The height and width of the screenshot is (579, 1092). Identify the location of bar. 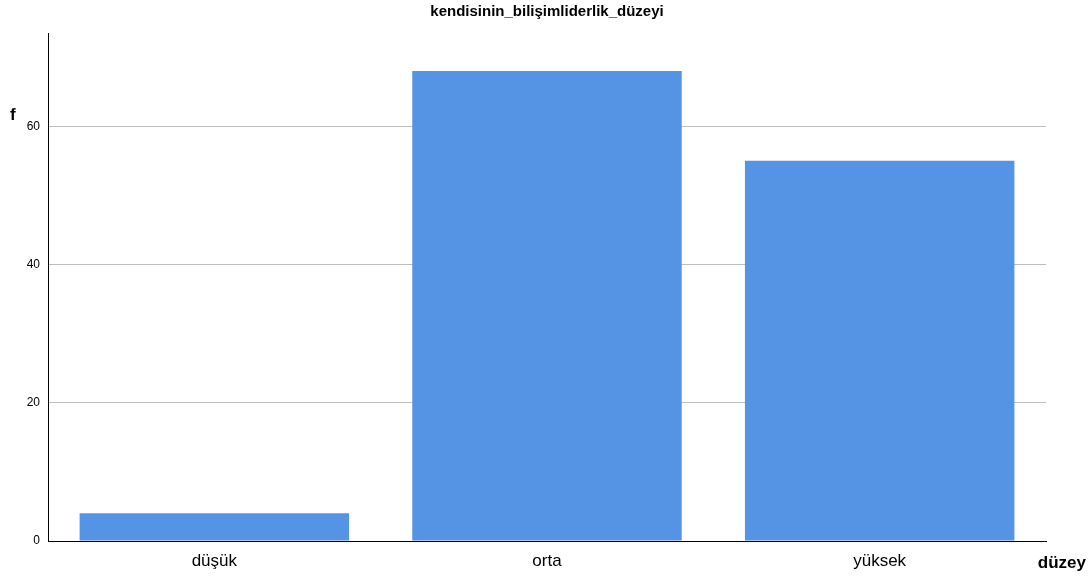
(214, 527).